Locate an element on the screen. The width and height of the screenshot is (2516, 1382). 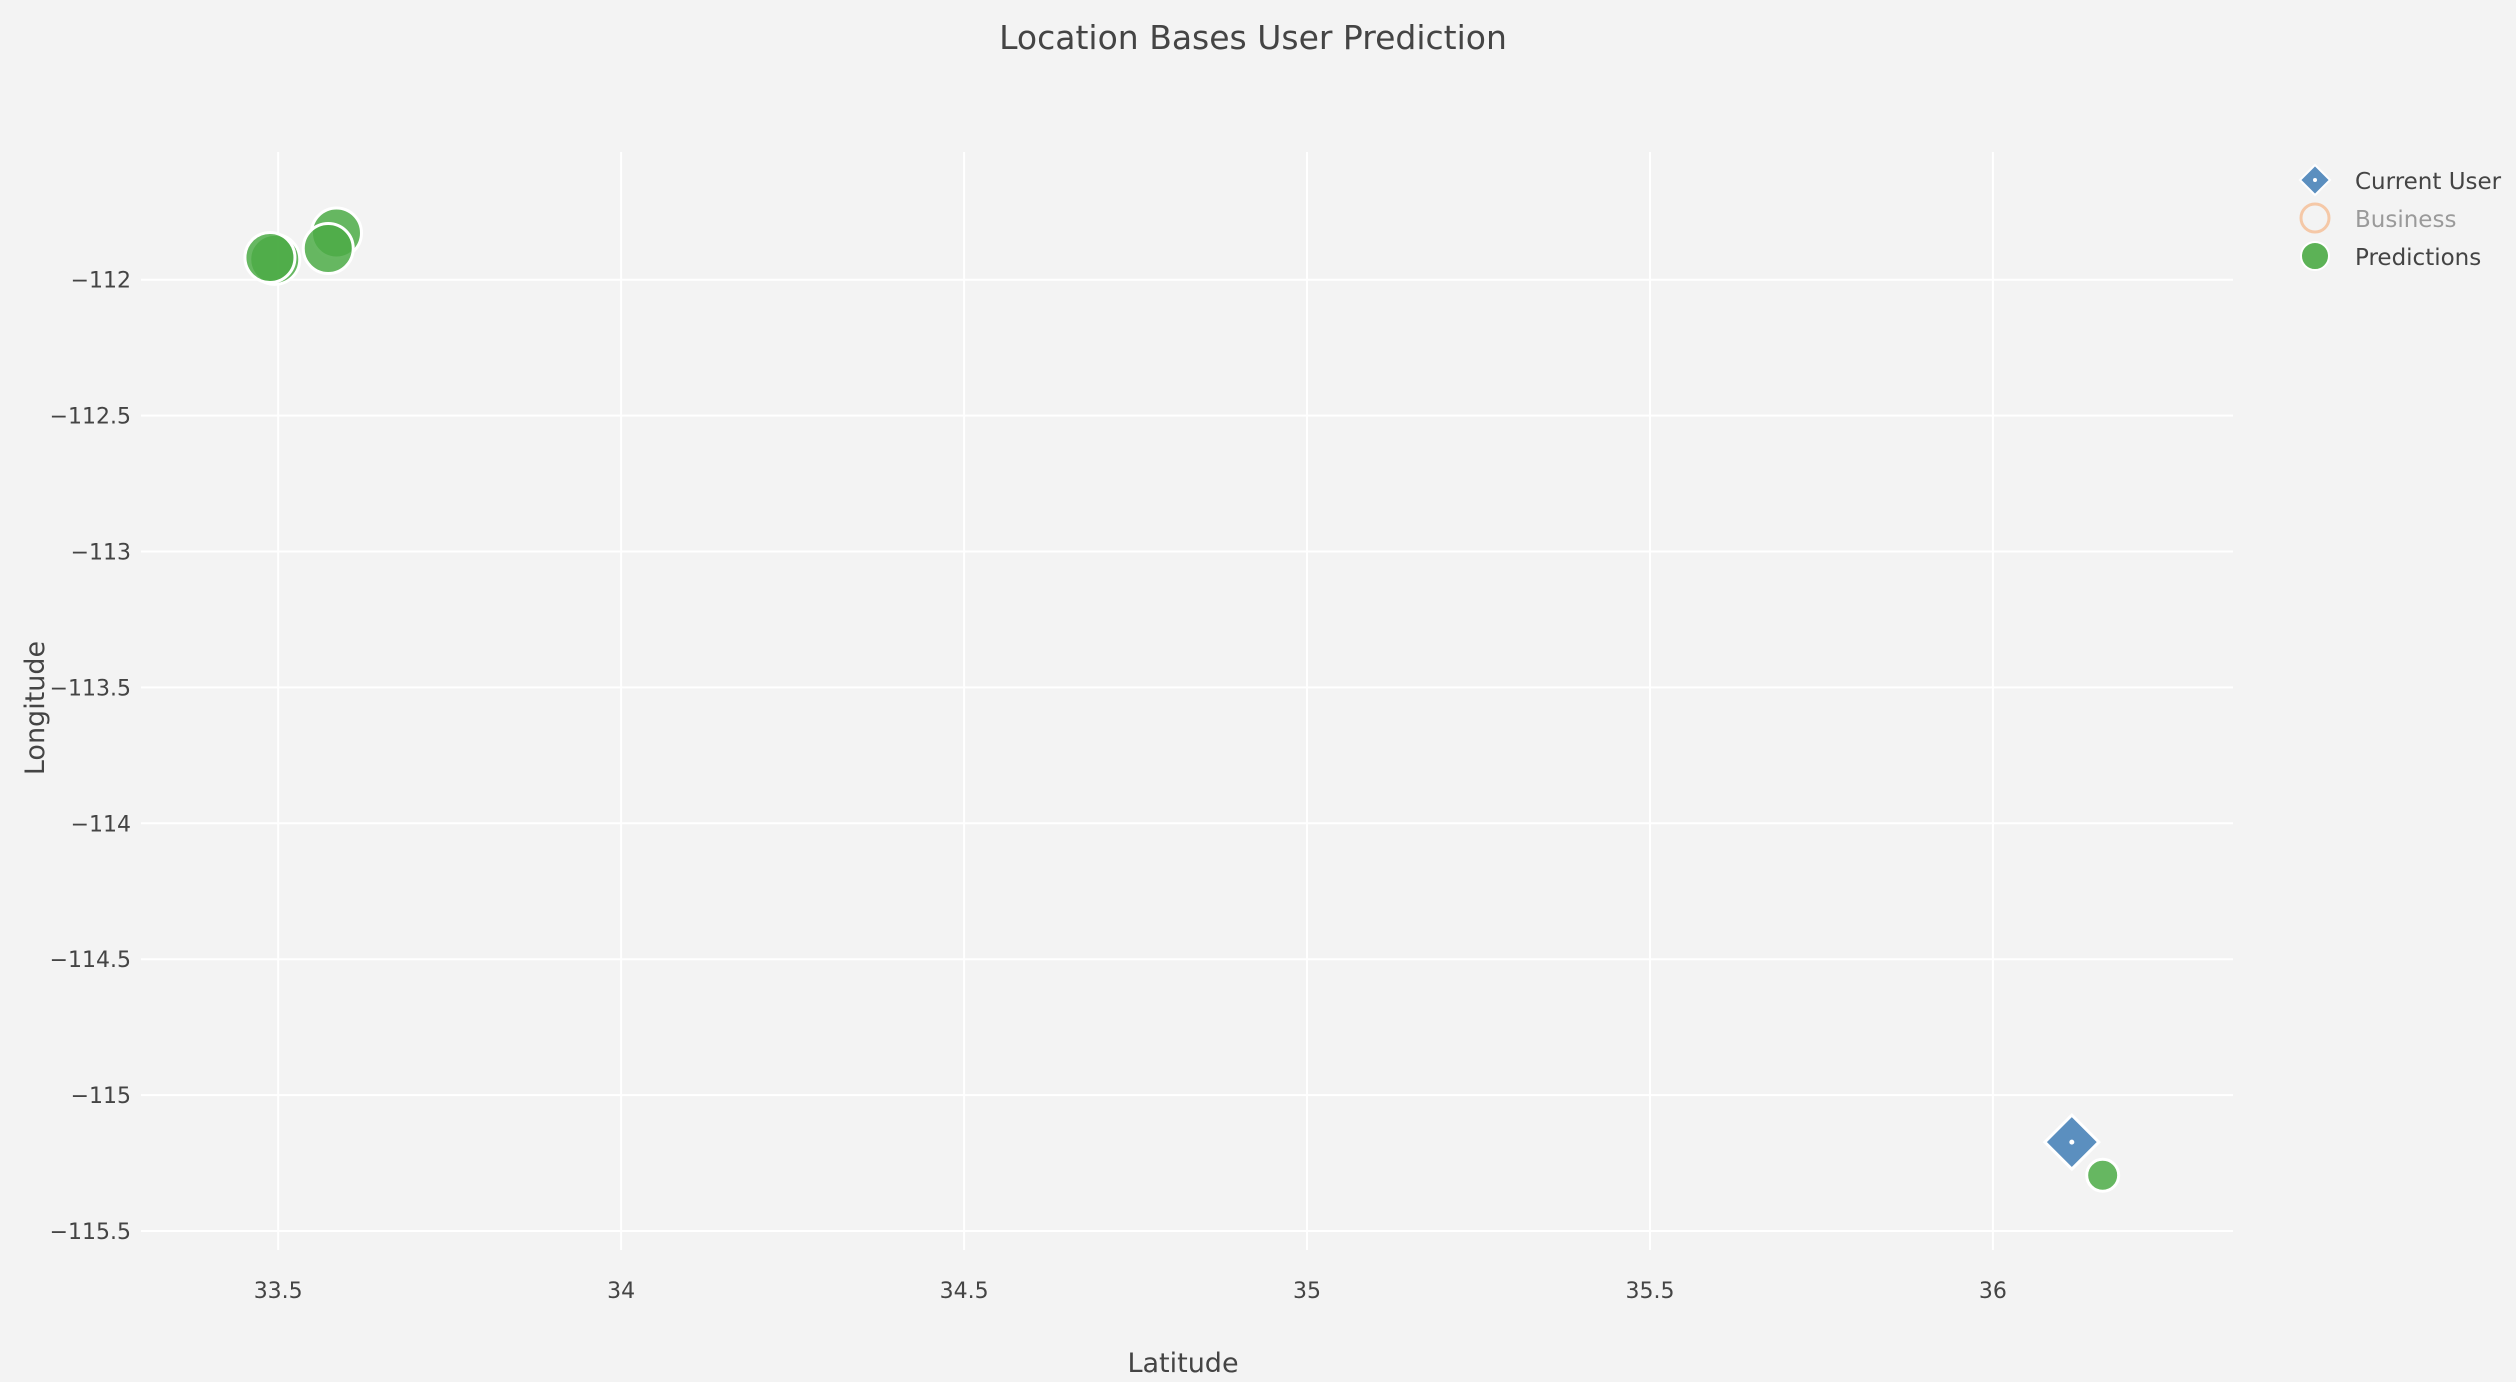
legend-item-predictions: Predictions is located at coordinates (2390, 256).